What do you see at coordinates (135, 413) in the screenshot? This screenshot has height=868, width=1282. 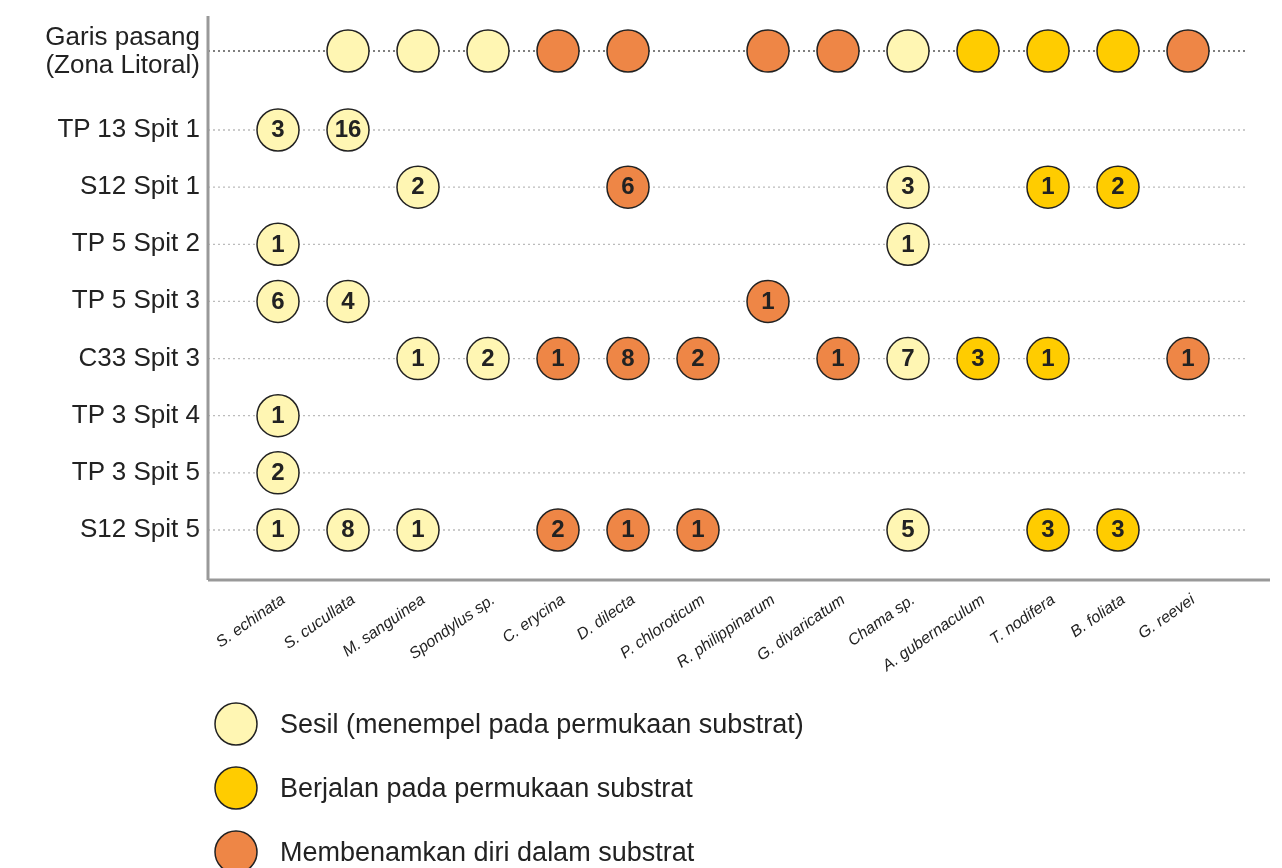 I see `y-tick-label: TP 3 Spit 4` at bounding box center [135, 413].